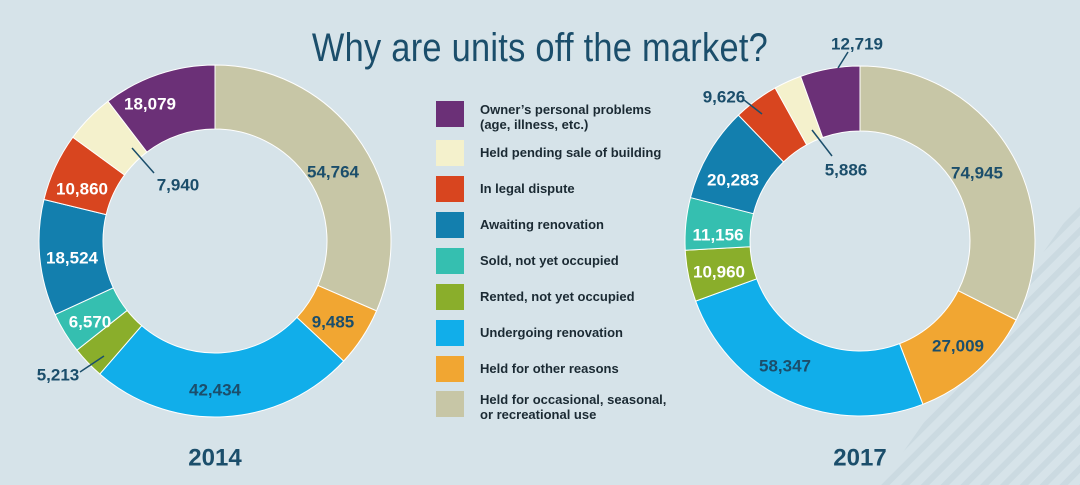  What do you see at coordinates (958, 346) in the screenshot?
I see `data-label: 27,009` at bounding box center [958, 346].